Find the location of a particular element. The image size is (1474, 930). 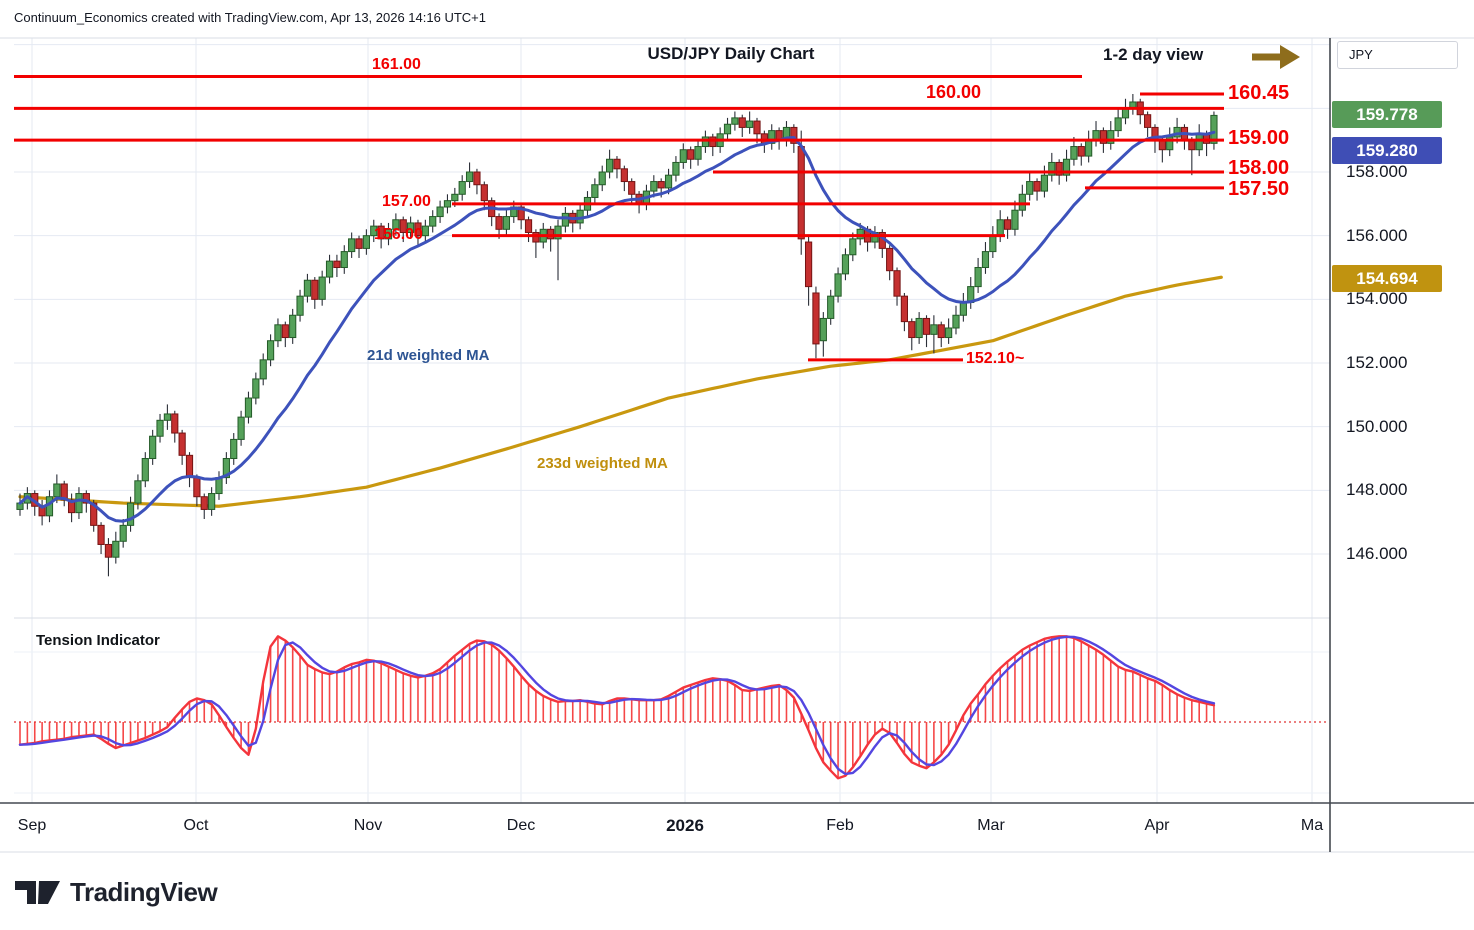

xaxis-label-feb: Feb is located at coordinates (840, 825).